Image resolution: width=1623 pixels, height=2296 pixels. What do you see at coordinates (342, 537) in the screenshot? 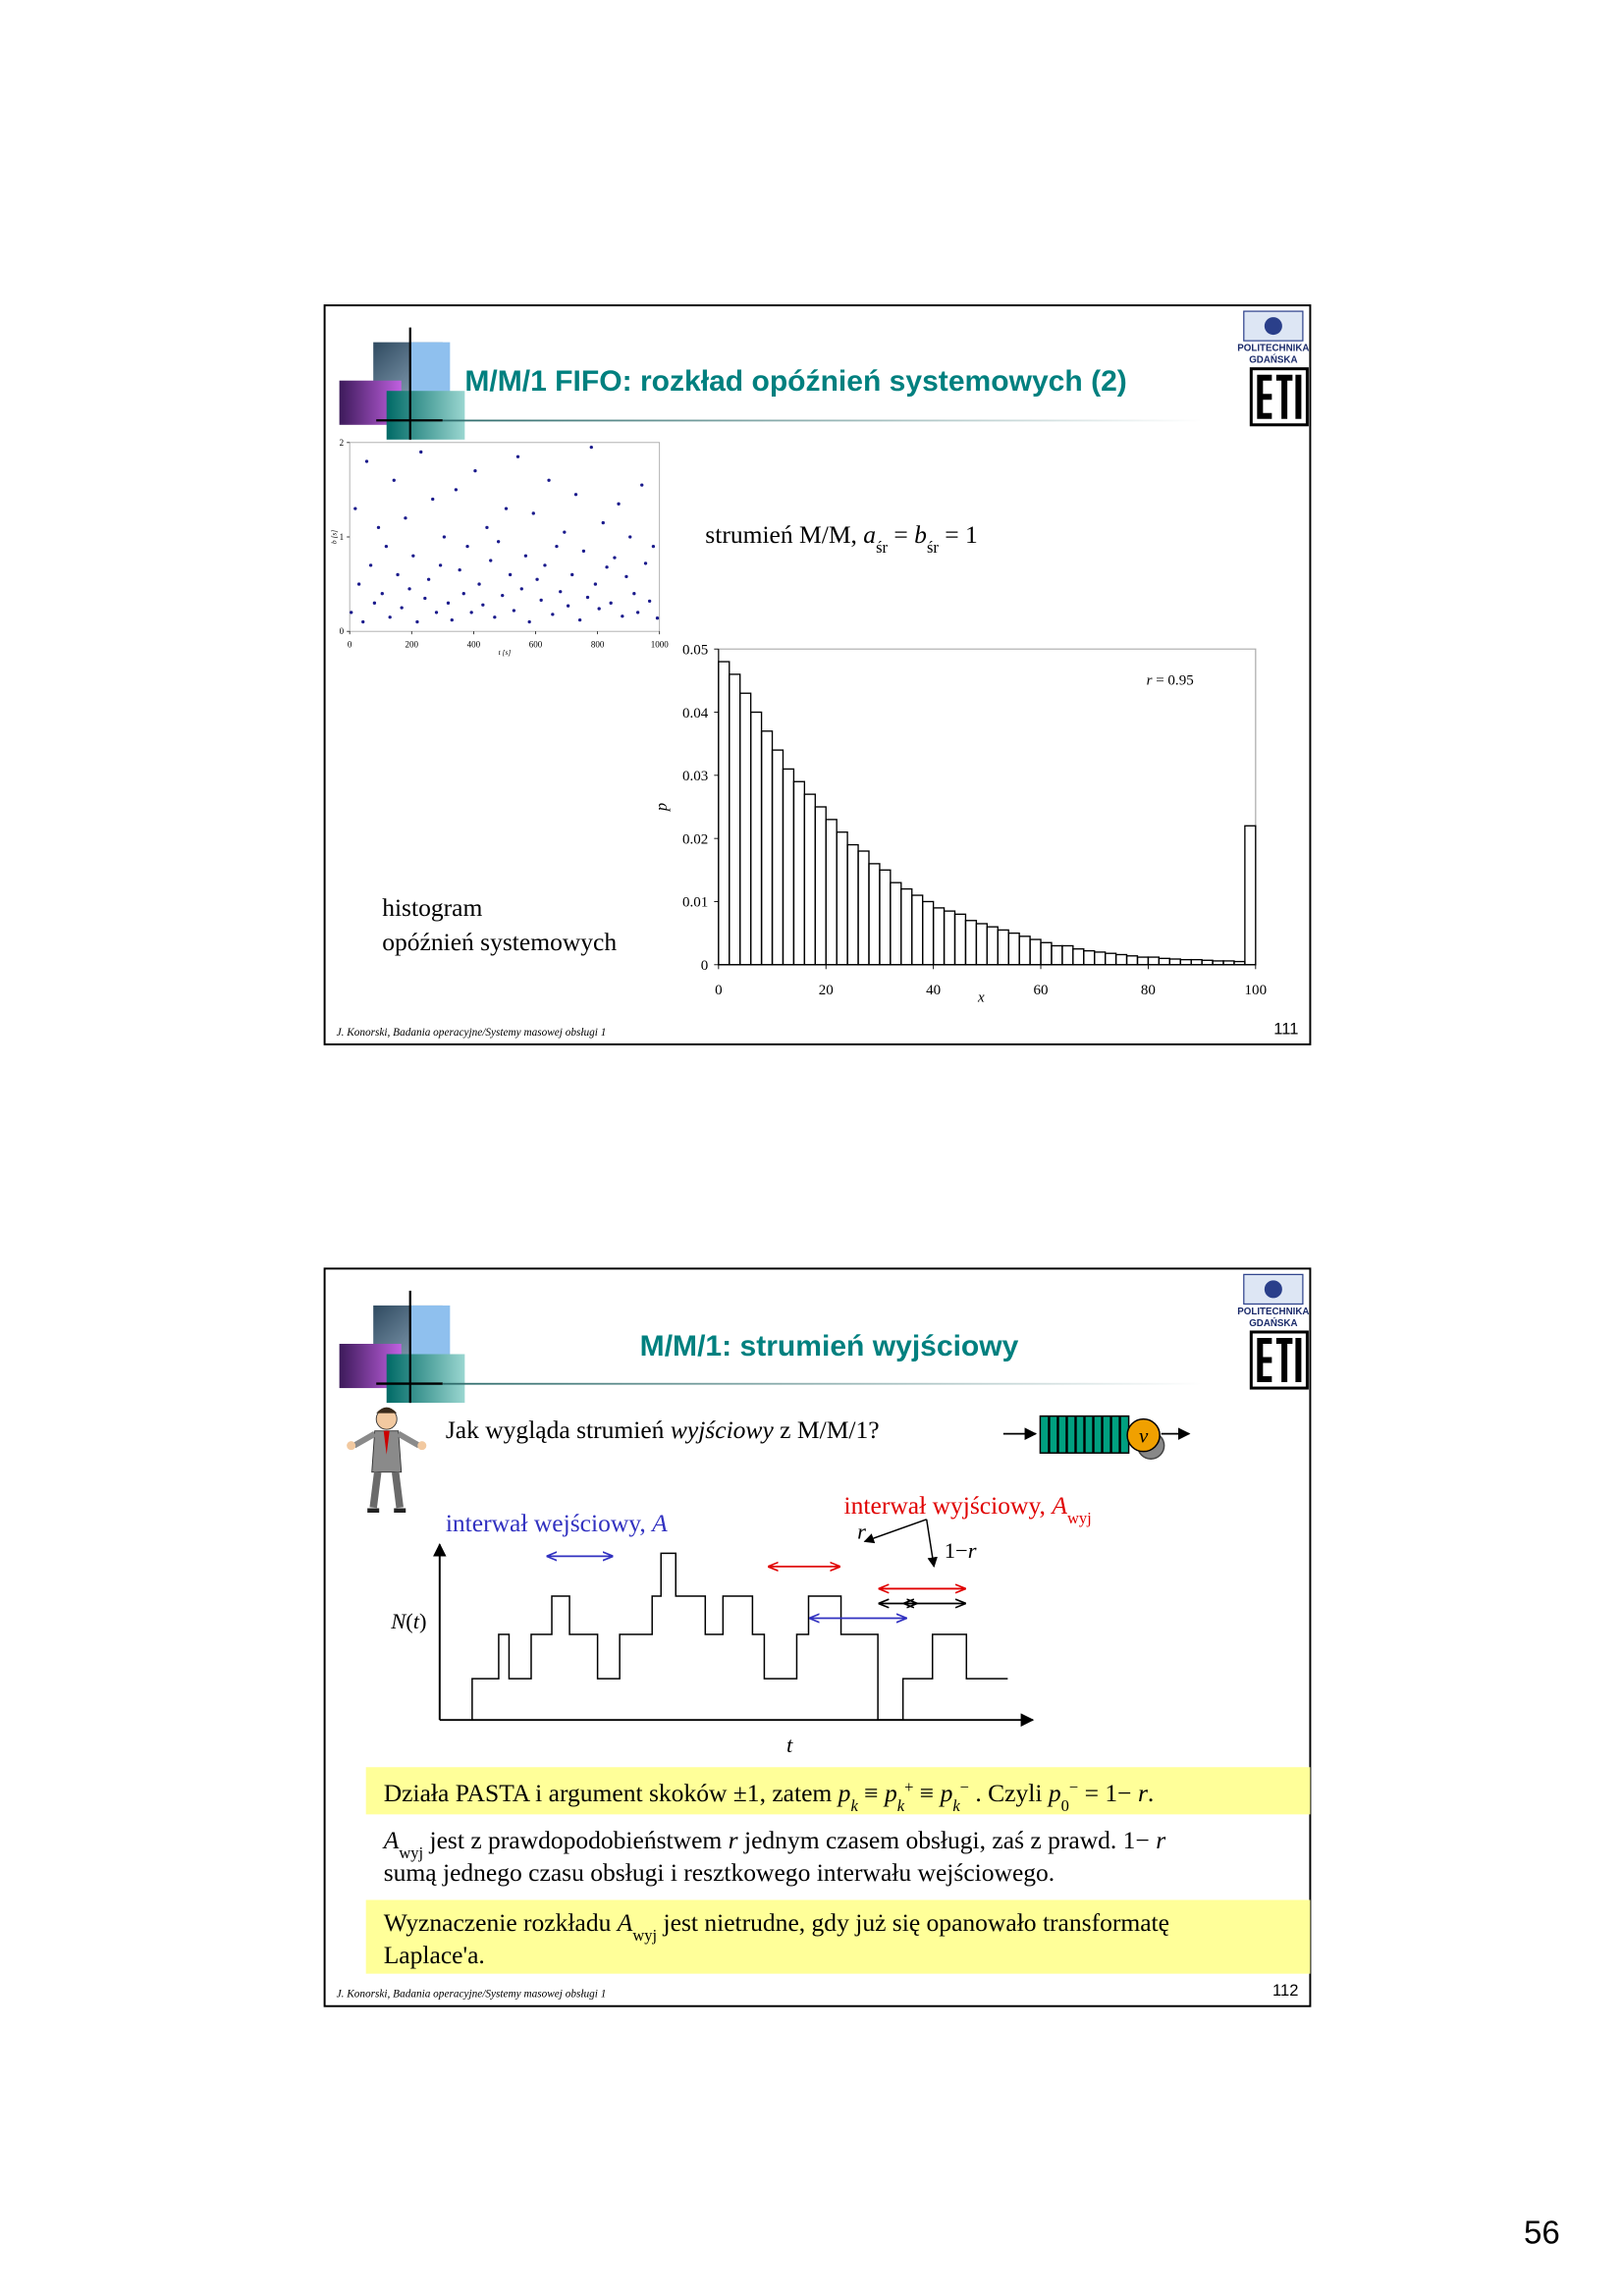
I see `y-tick-label: 1` at bounding box center [342, 537].